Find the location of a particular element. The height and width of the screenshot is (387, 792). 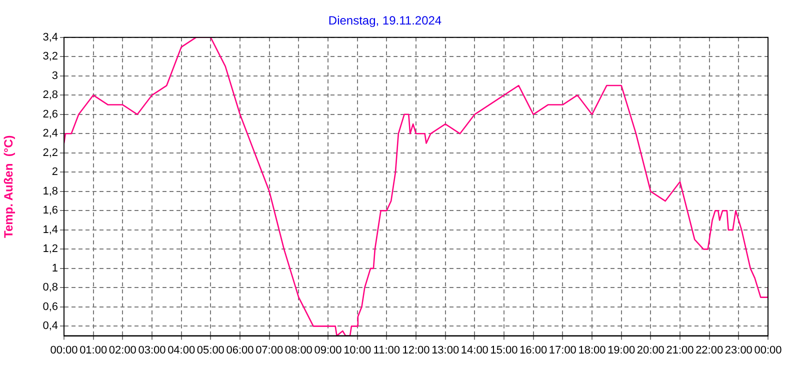

x-tick-label: 16:00 is located at coordinates (534, 350).